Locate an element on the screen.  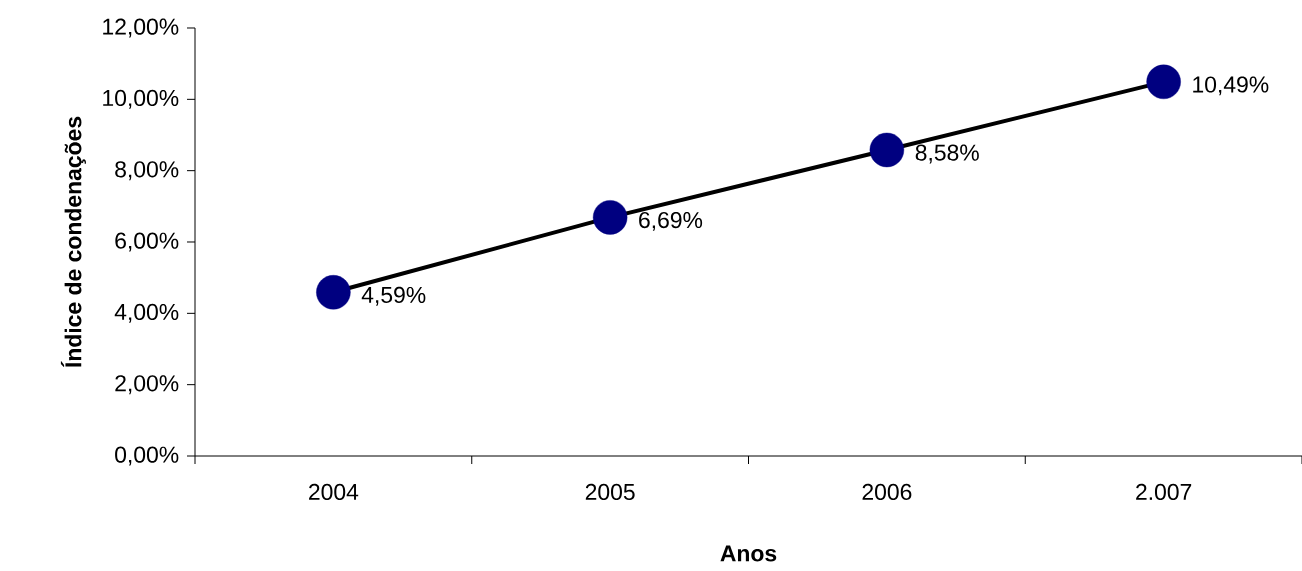
x-tick-label: 2004 is located at coordinates (334, 492).